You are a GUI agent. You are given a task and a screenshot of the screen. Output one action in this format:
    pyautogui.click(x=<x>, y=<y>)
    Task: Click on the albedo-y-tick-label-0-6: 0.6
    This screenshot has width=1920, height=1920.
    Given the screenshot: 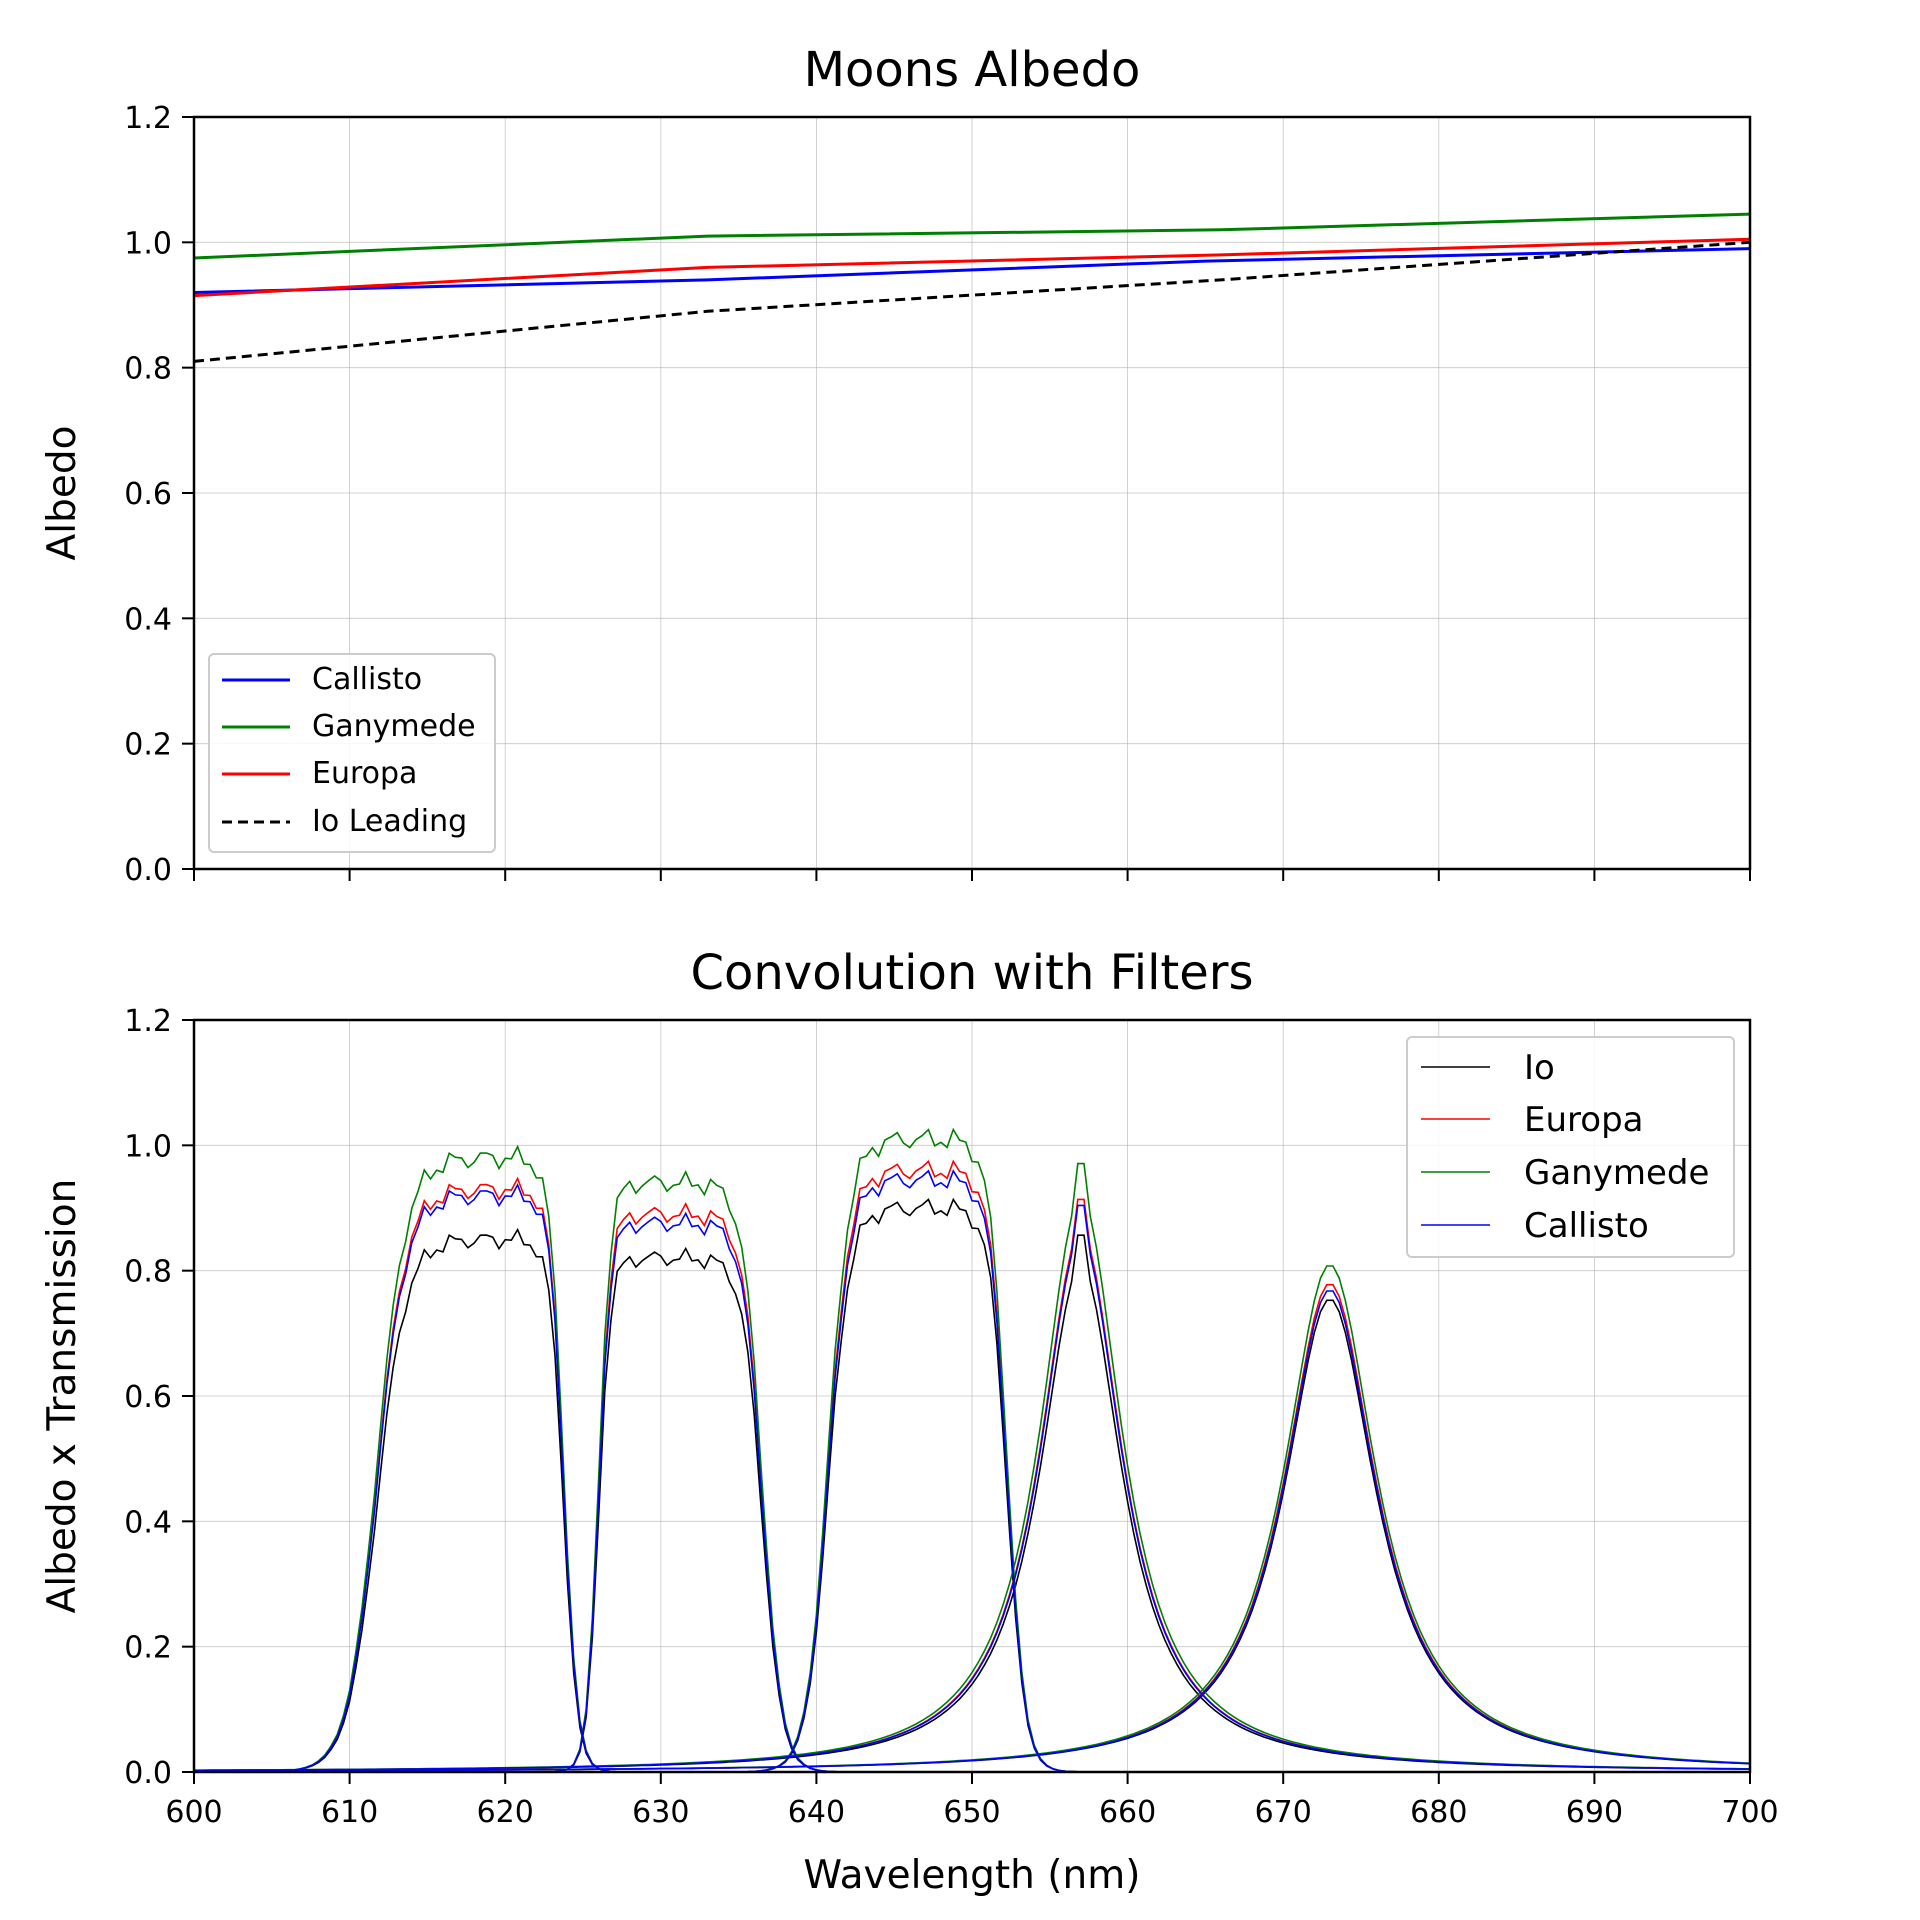 What is the action you would take?
    pyautogui.click(x=148, y=494)
    